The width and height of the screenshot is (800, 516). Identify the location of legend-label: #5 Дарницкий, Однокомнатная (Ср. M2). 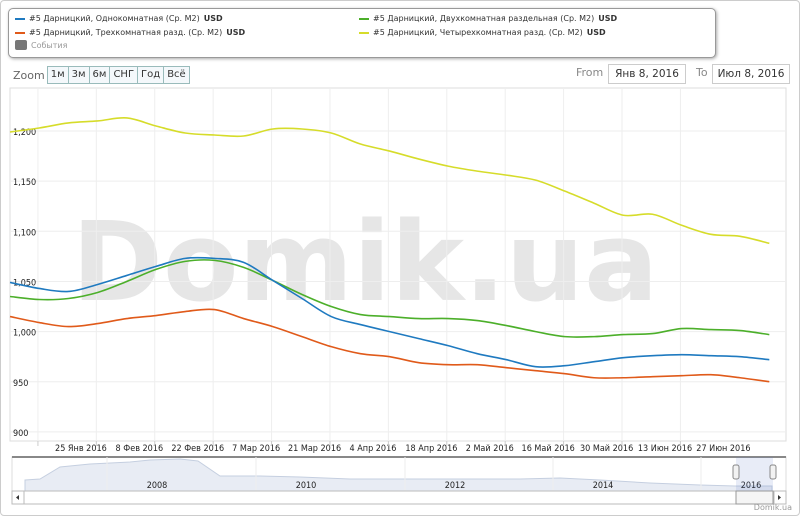
(114, 18).